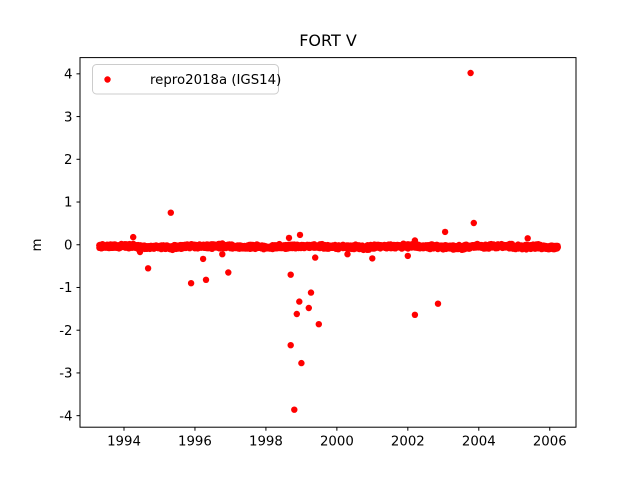 Image resolution: width=640 pixels, height=480 pixels. Describe the element at coordinates (68, 245) in the screenshot. I see `y-tick-label: 0` at that location.